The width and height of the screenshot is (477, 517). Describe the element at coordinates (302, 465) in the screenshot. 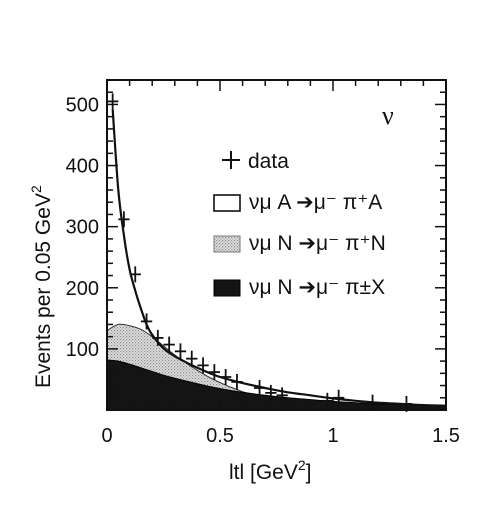

I see `x-axis-label-sup: 2` at that location.